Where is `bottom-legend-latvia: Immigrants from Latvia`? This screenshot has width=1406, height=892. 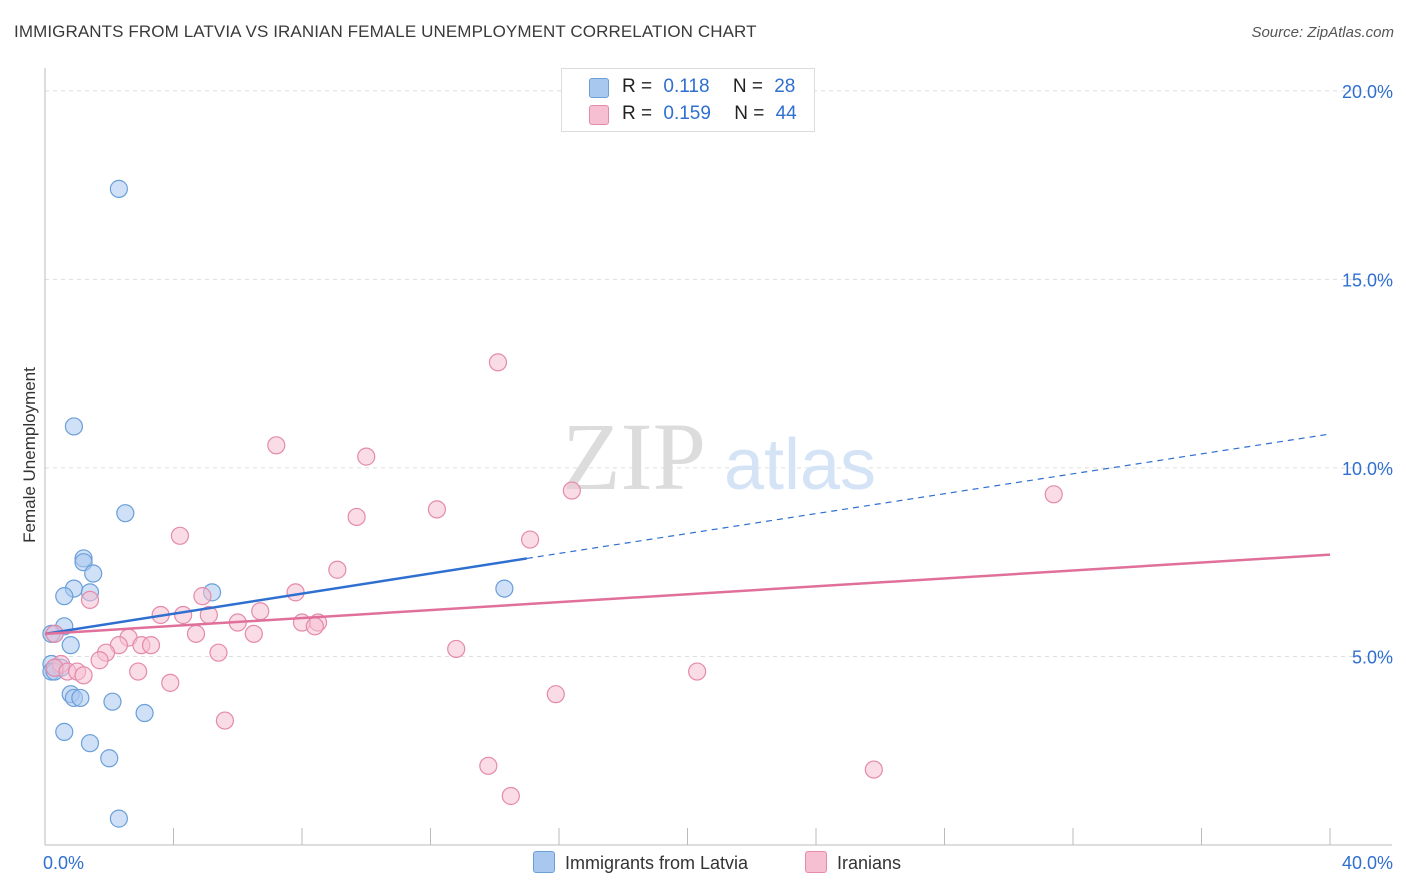 bottom-legend-latvia: Immigrants from Latvia is located at coordinates (640, 862).